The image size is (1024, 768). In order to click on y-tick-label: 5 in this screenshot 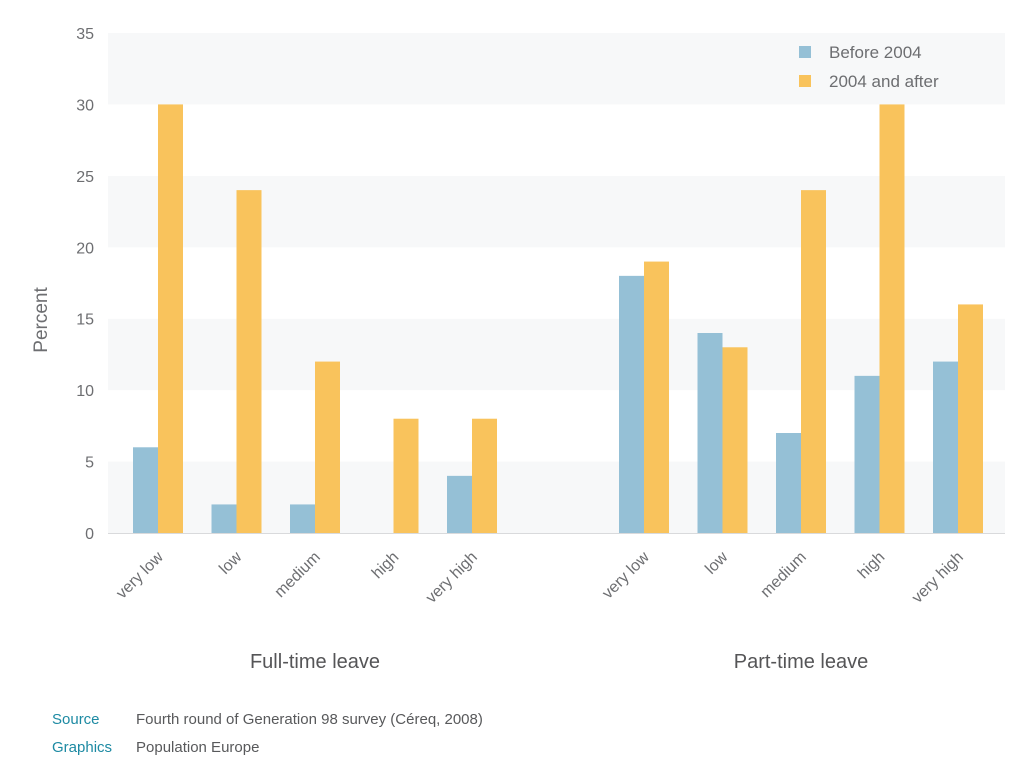, I will do `click(89, 463)`.